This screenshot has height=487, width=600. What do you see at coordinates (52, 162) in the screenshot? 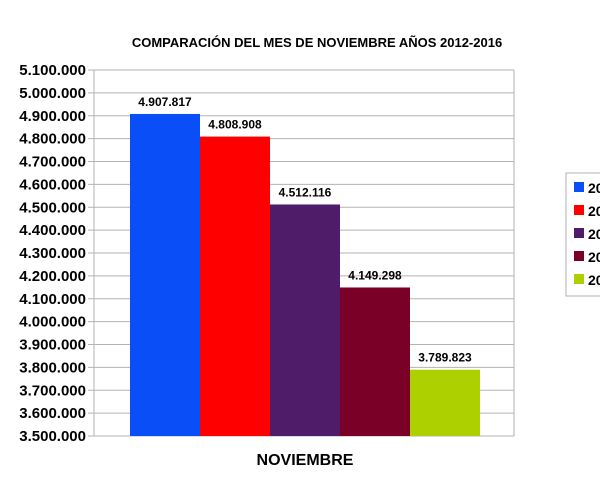
I see `y-tick-label: 4.700.000` at bounding box center [52, 162].